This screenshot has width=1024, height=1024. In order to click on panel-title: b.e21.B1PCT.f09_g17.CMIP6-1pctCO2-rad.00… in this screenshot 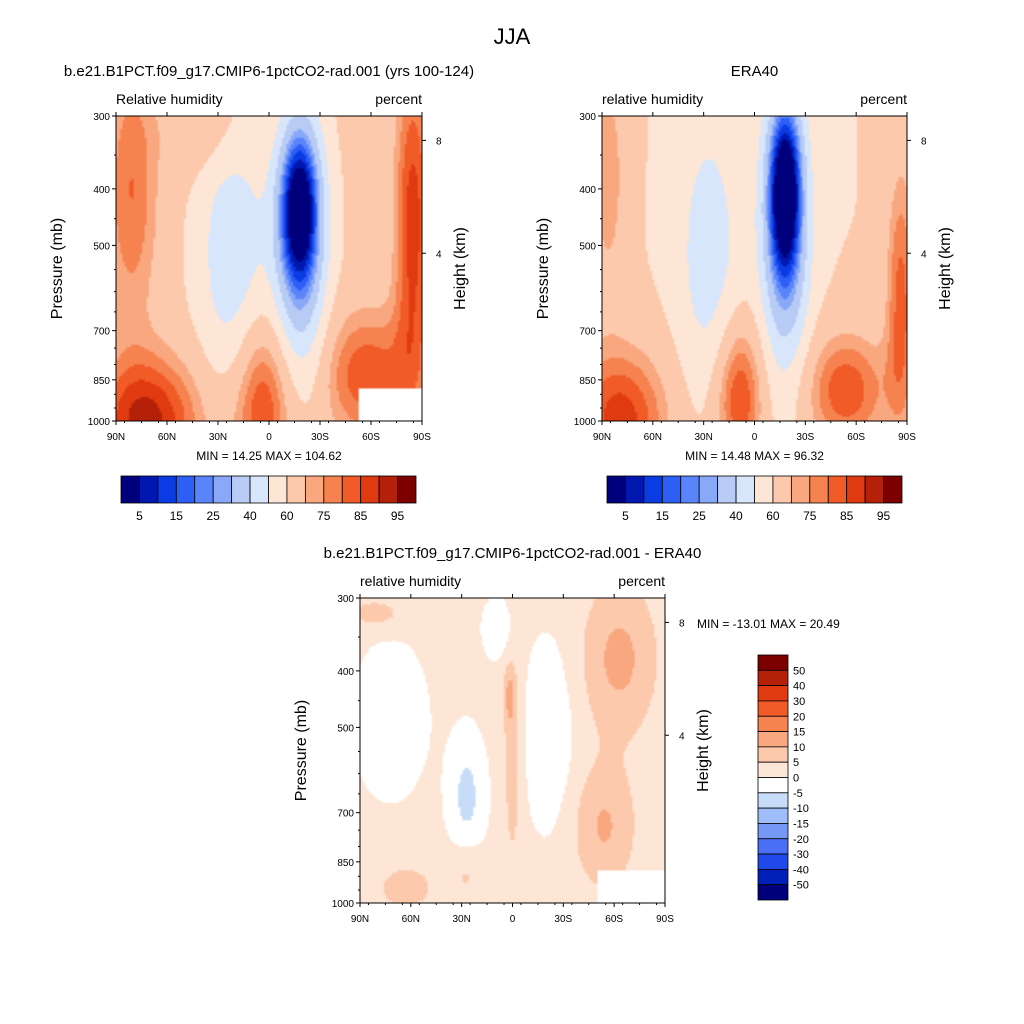, I will do `click(513, 553)`.